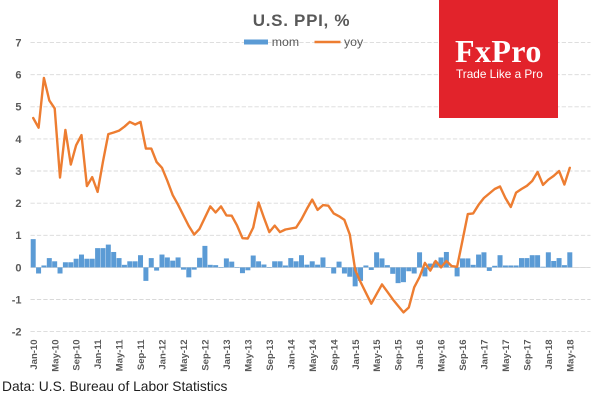  What do you see at coordinates (399, 355) in the screenshot?
I see `svg-text: Sep-15` at bounding box center [399, 355].